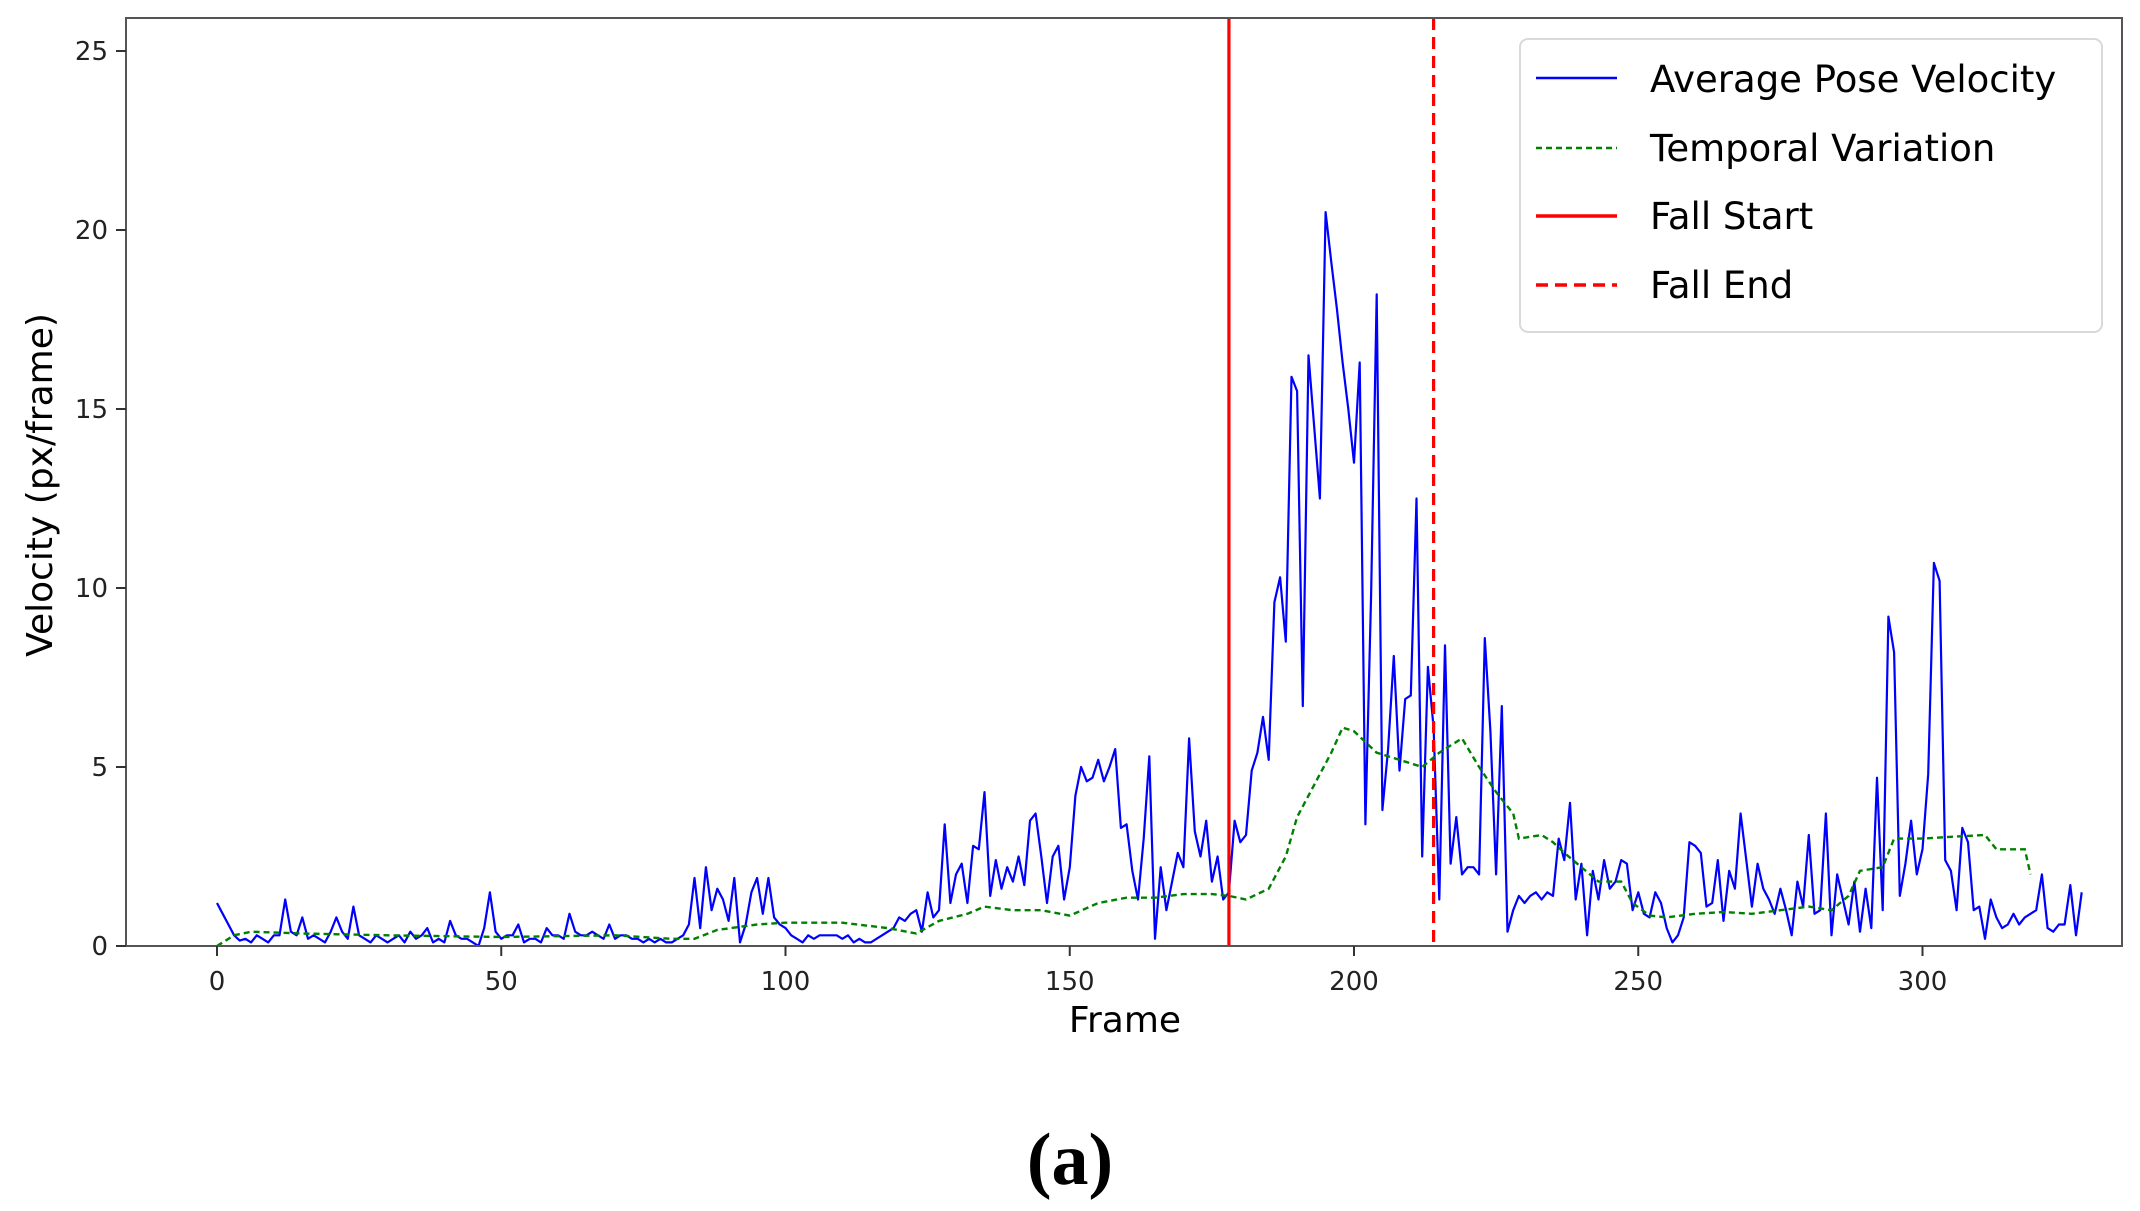  I want to click on x-tick-label: 200, so click(1354, 982).